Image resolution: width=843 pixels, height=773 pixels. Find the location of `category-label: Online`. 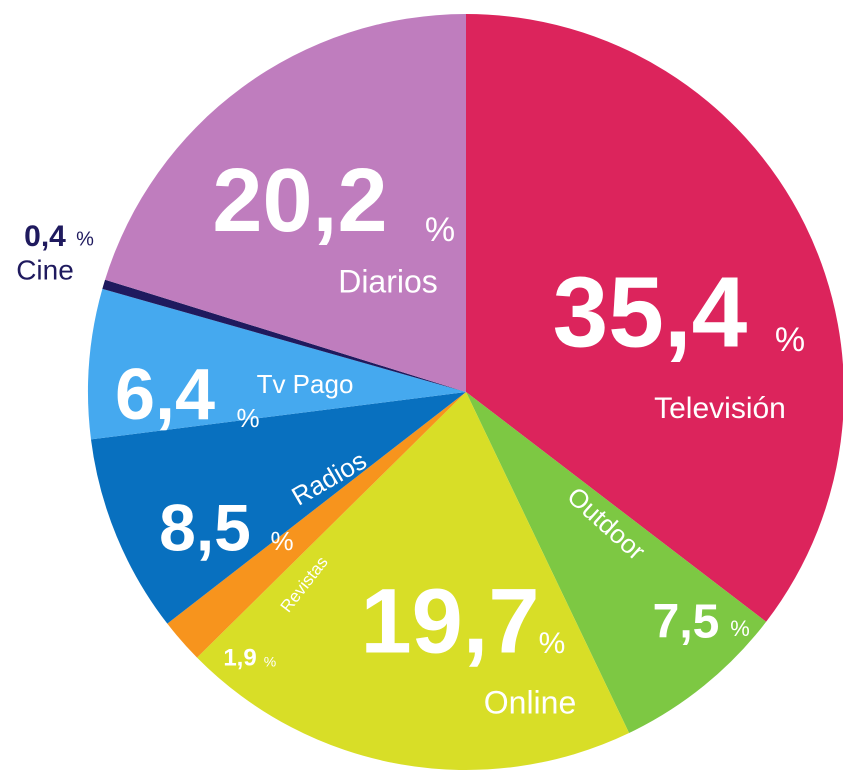

category-label: Online is located at coordinates (530, 702).